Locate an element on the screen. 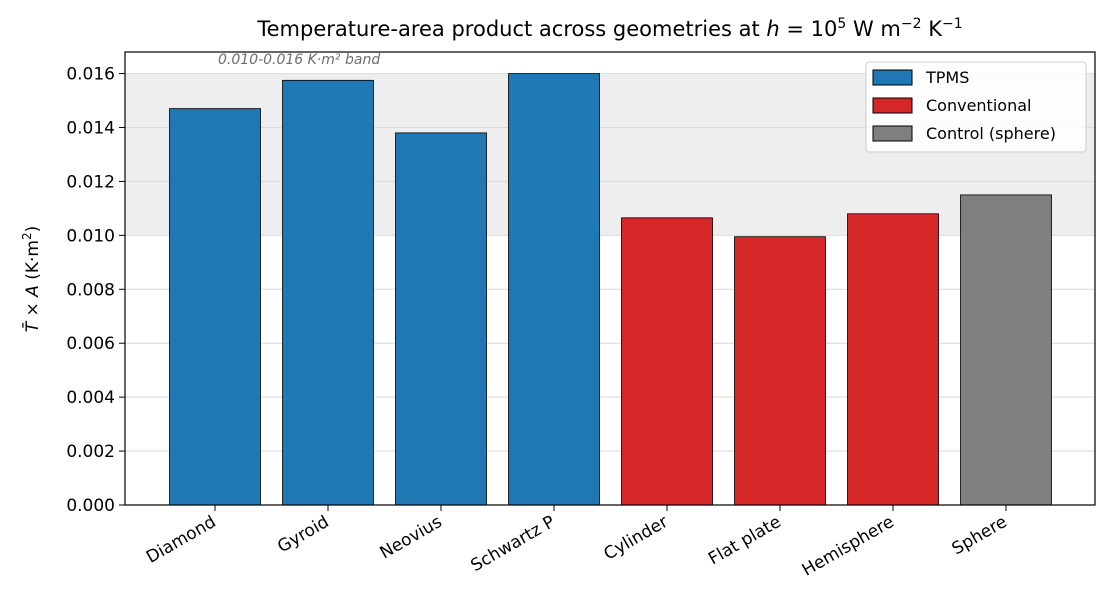  legend-swatch-control is located at coordinates (892, 133).